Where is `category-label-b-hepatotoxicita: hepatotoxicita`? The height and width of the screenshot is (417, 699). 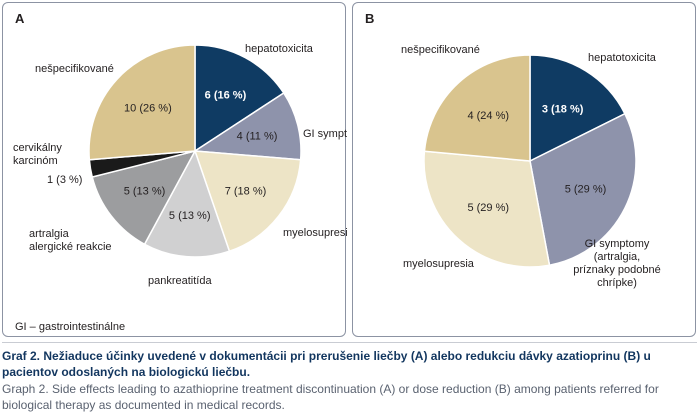 category-label-b-hepatotoxicita: hepatotoxicita is located at coordinates (622, 58).